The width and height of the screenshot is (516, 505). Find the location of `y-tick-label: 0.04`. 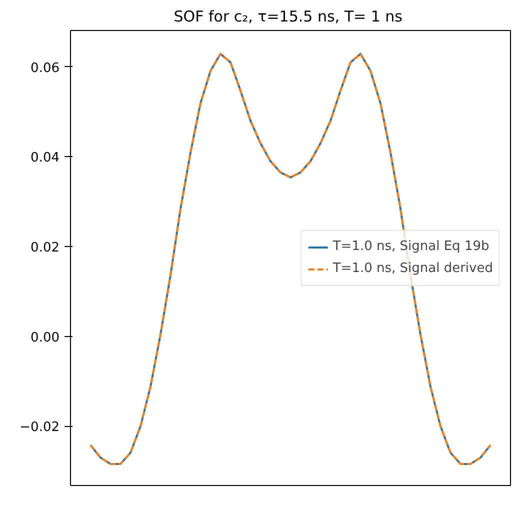

y-tick-label: 0.04 is located at coordinates (45, 158).